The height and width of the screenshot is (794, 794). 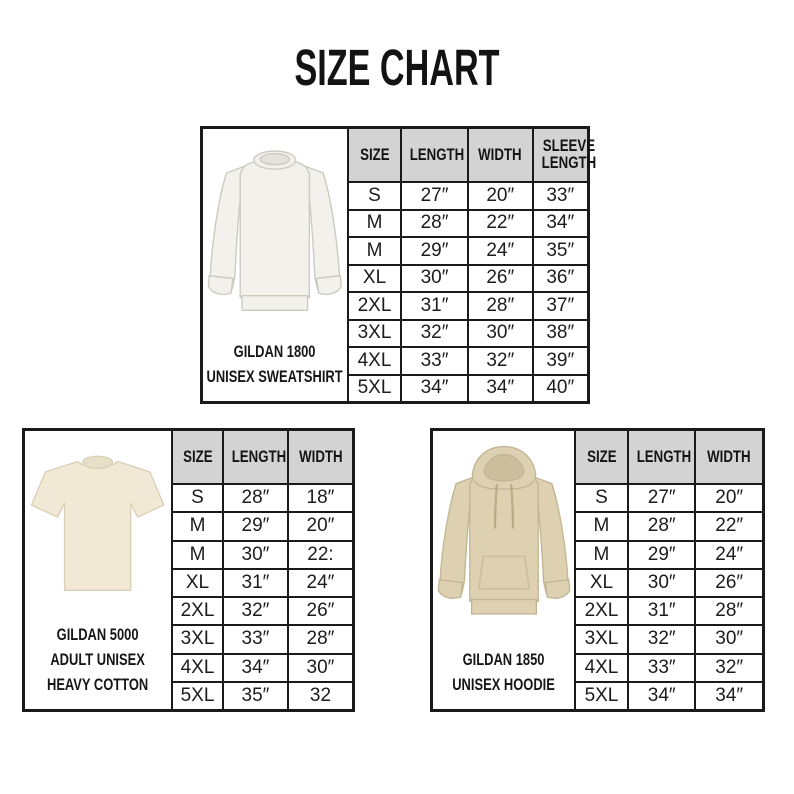 I want to click on size-cell: 39″, so click(x=559, y=361).